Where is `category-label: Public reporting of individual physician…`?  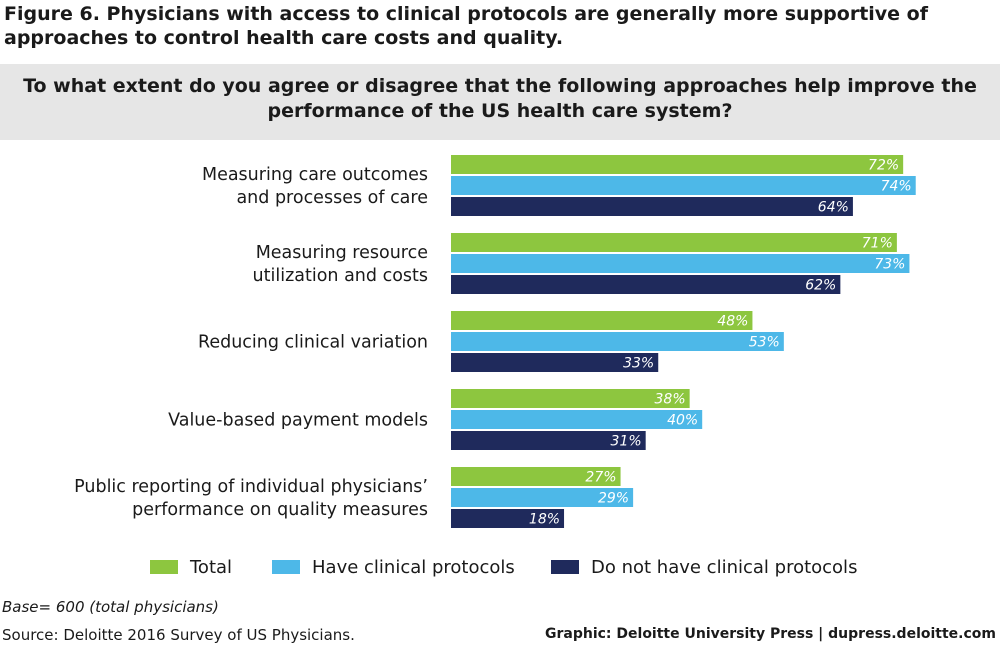 category-label: Public reporting of individual physician… is located at coordinates (251, 498).